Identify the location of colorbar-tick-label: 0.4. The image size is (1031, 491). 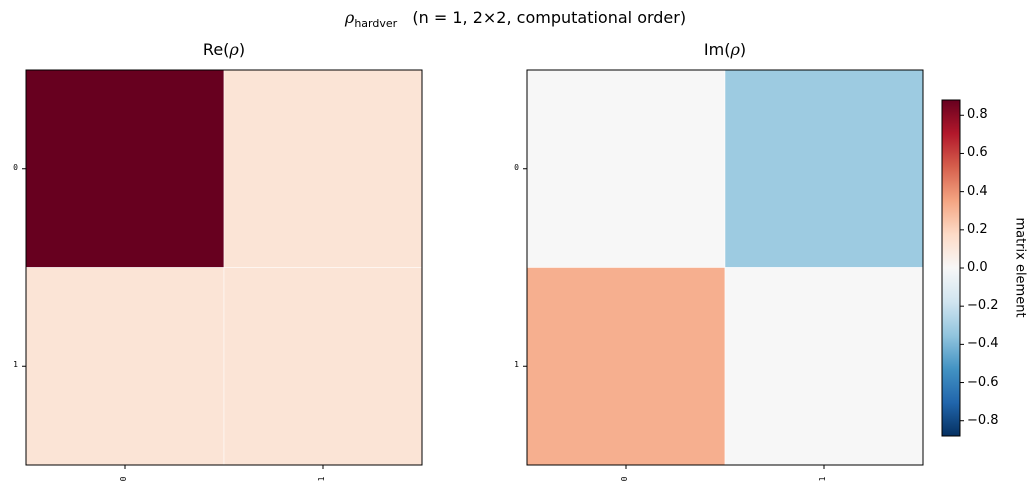
(977, 191).